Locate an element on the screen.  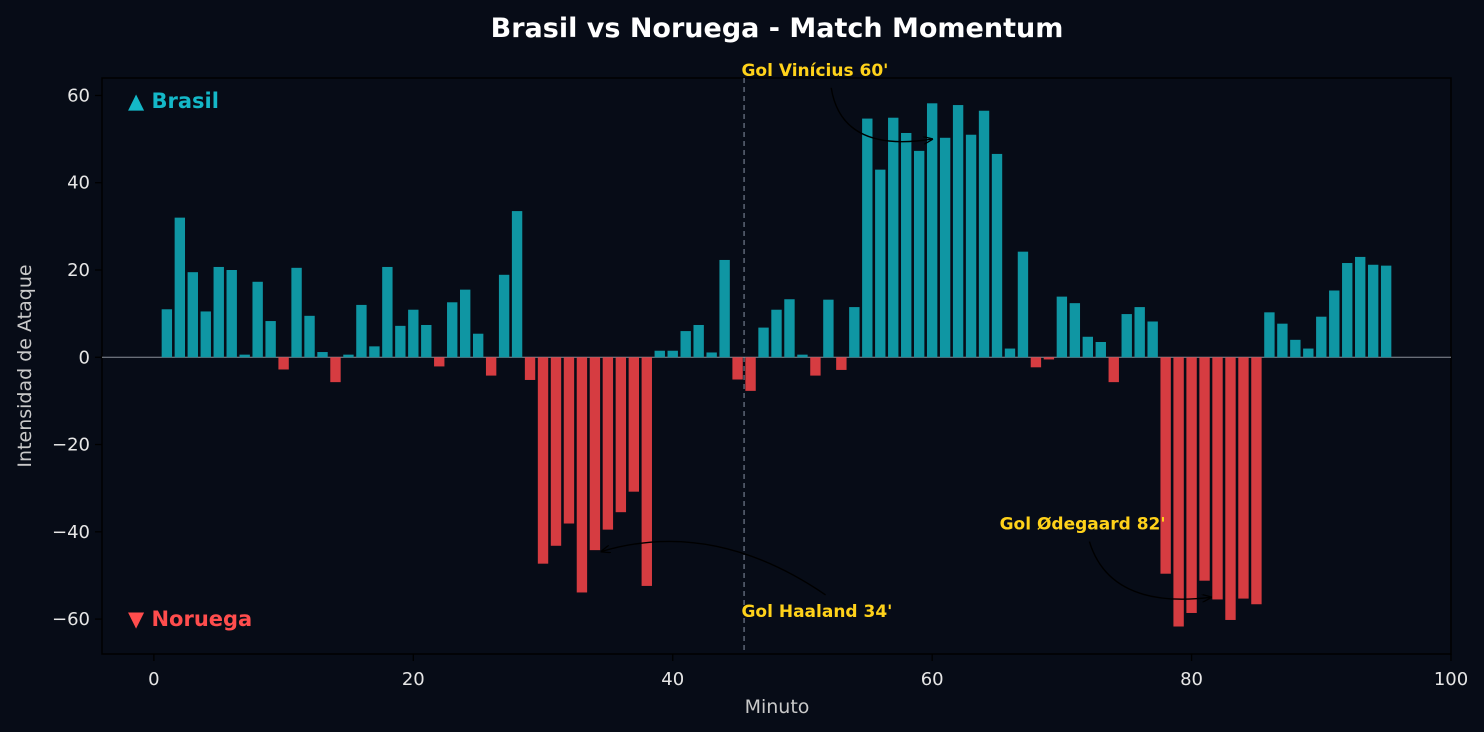
x-tick-label: 100 is located at coordinates (1451, 679).